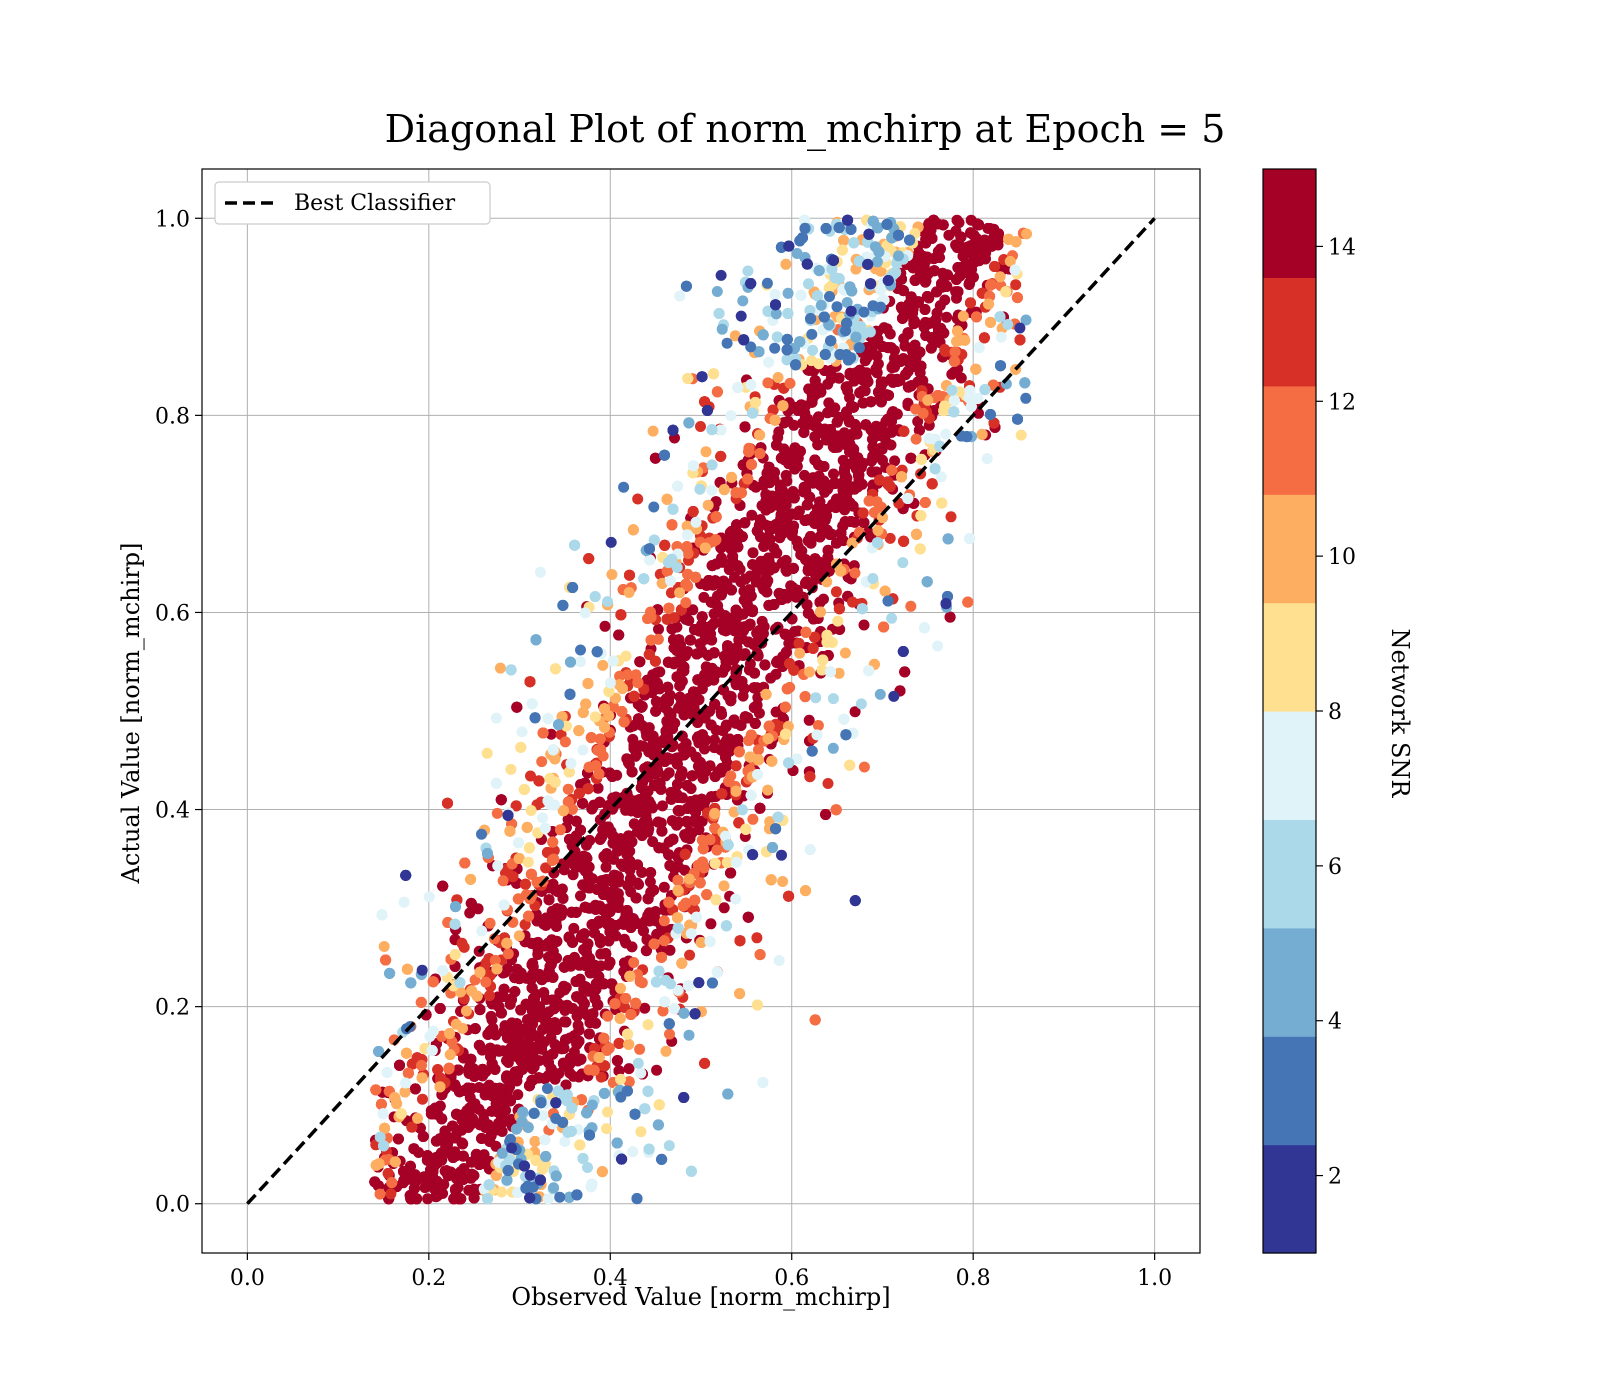  I want to click on x-tick-label: 0.0, so click(247, 1278).